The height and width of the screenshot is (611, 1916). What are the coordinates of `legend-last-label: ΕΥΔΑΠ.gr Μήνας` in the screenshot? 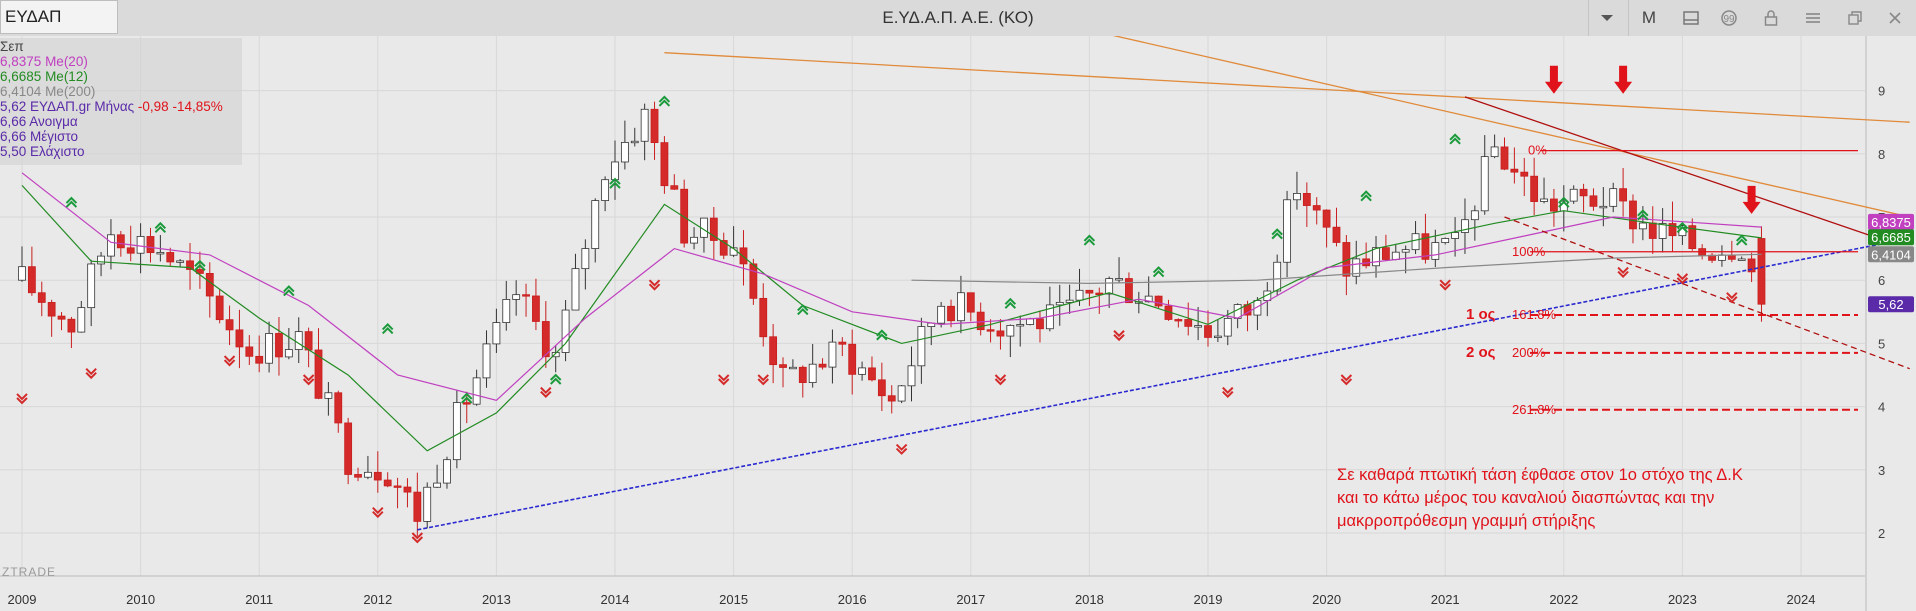 It's located at (82, 106).